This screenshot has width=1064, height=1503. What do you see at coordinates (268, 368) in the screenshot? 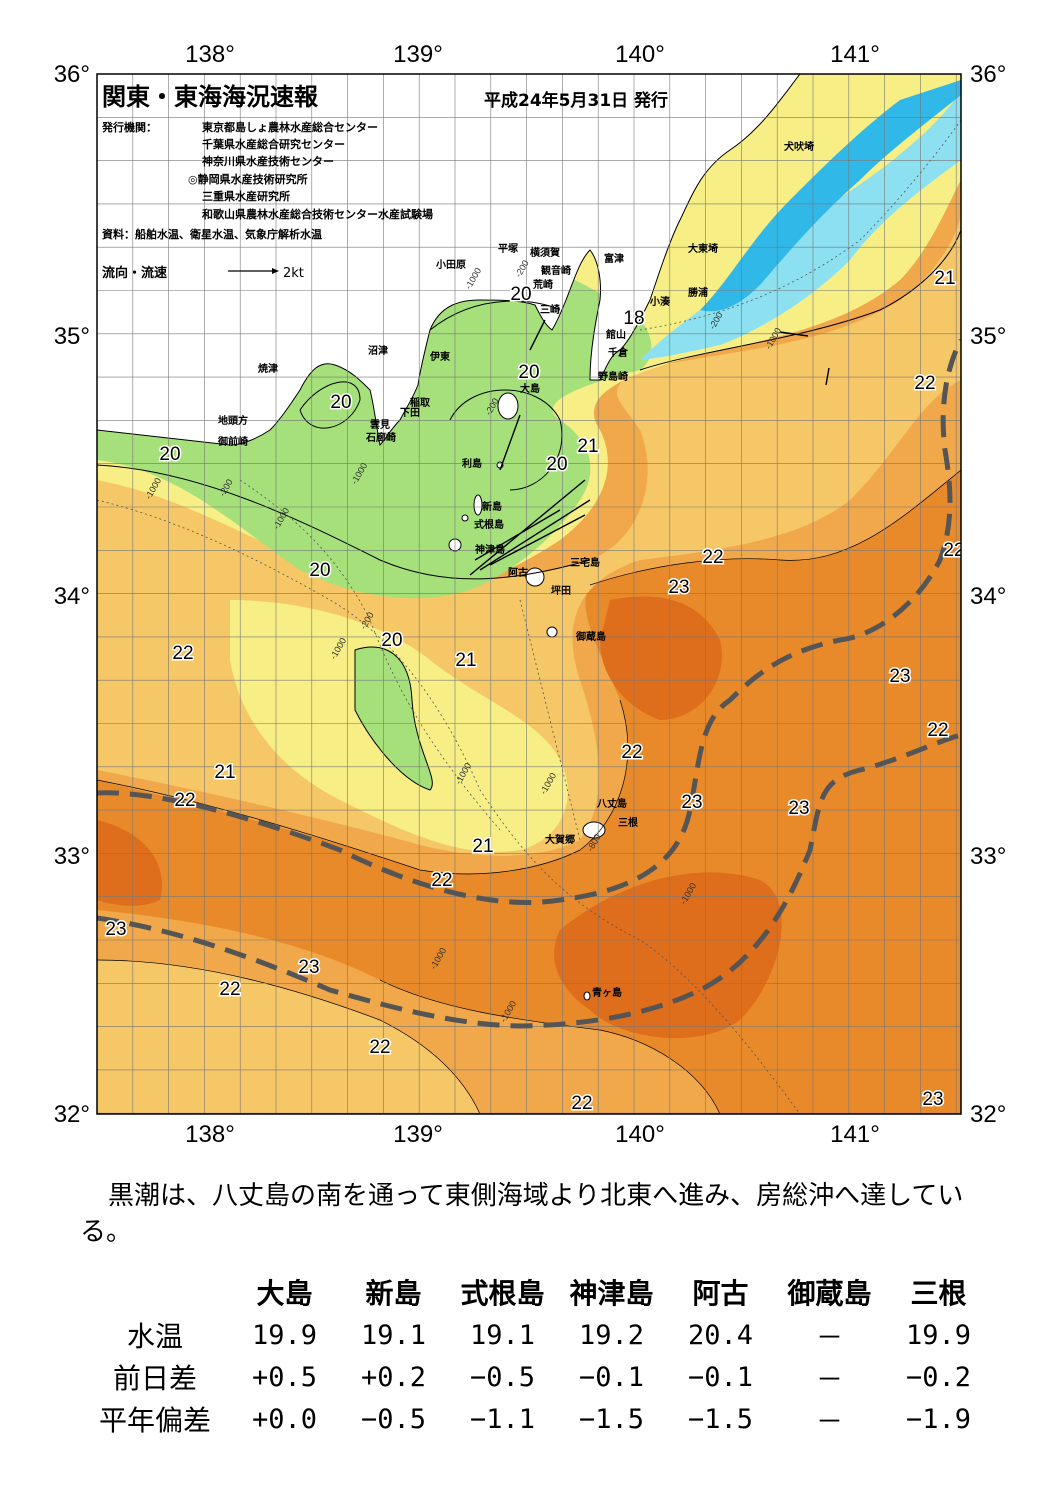
I see `place-label: 焼津` at bounding box center [268, 368].